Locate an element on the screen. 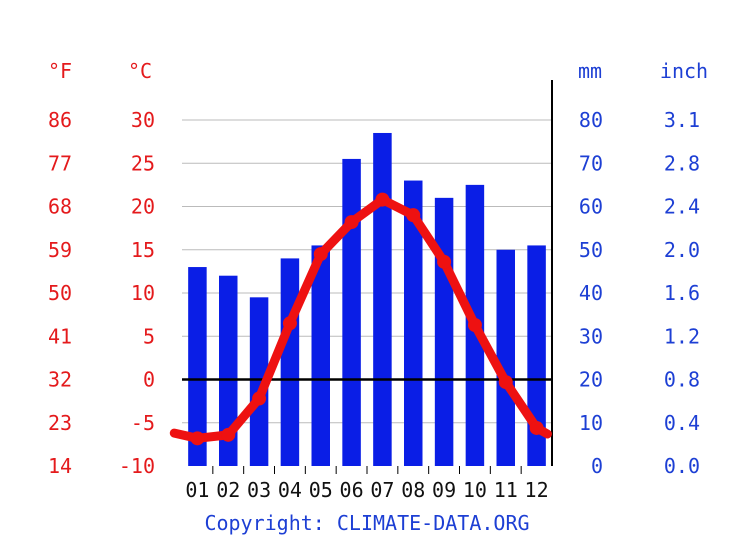 This screenshot has width=730, height=546. mm-tick-label: 40 is located at coordinates (591, 293).